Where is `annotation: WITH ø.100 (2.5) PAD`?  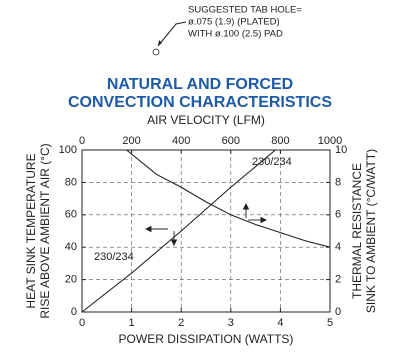
annotation: WITH ø.100 (2.5) PAD is located at coordinates (235, 34).